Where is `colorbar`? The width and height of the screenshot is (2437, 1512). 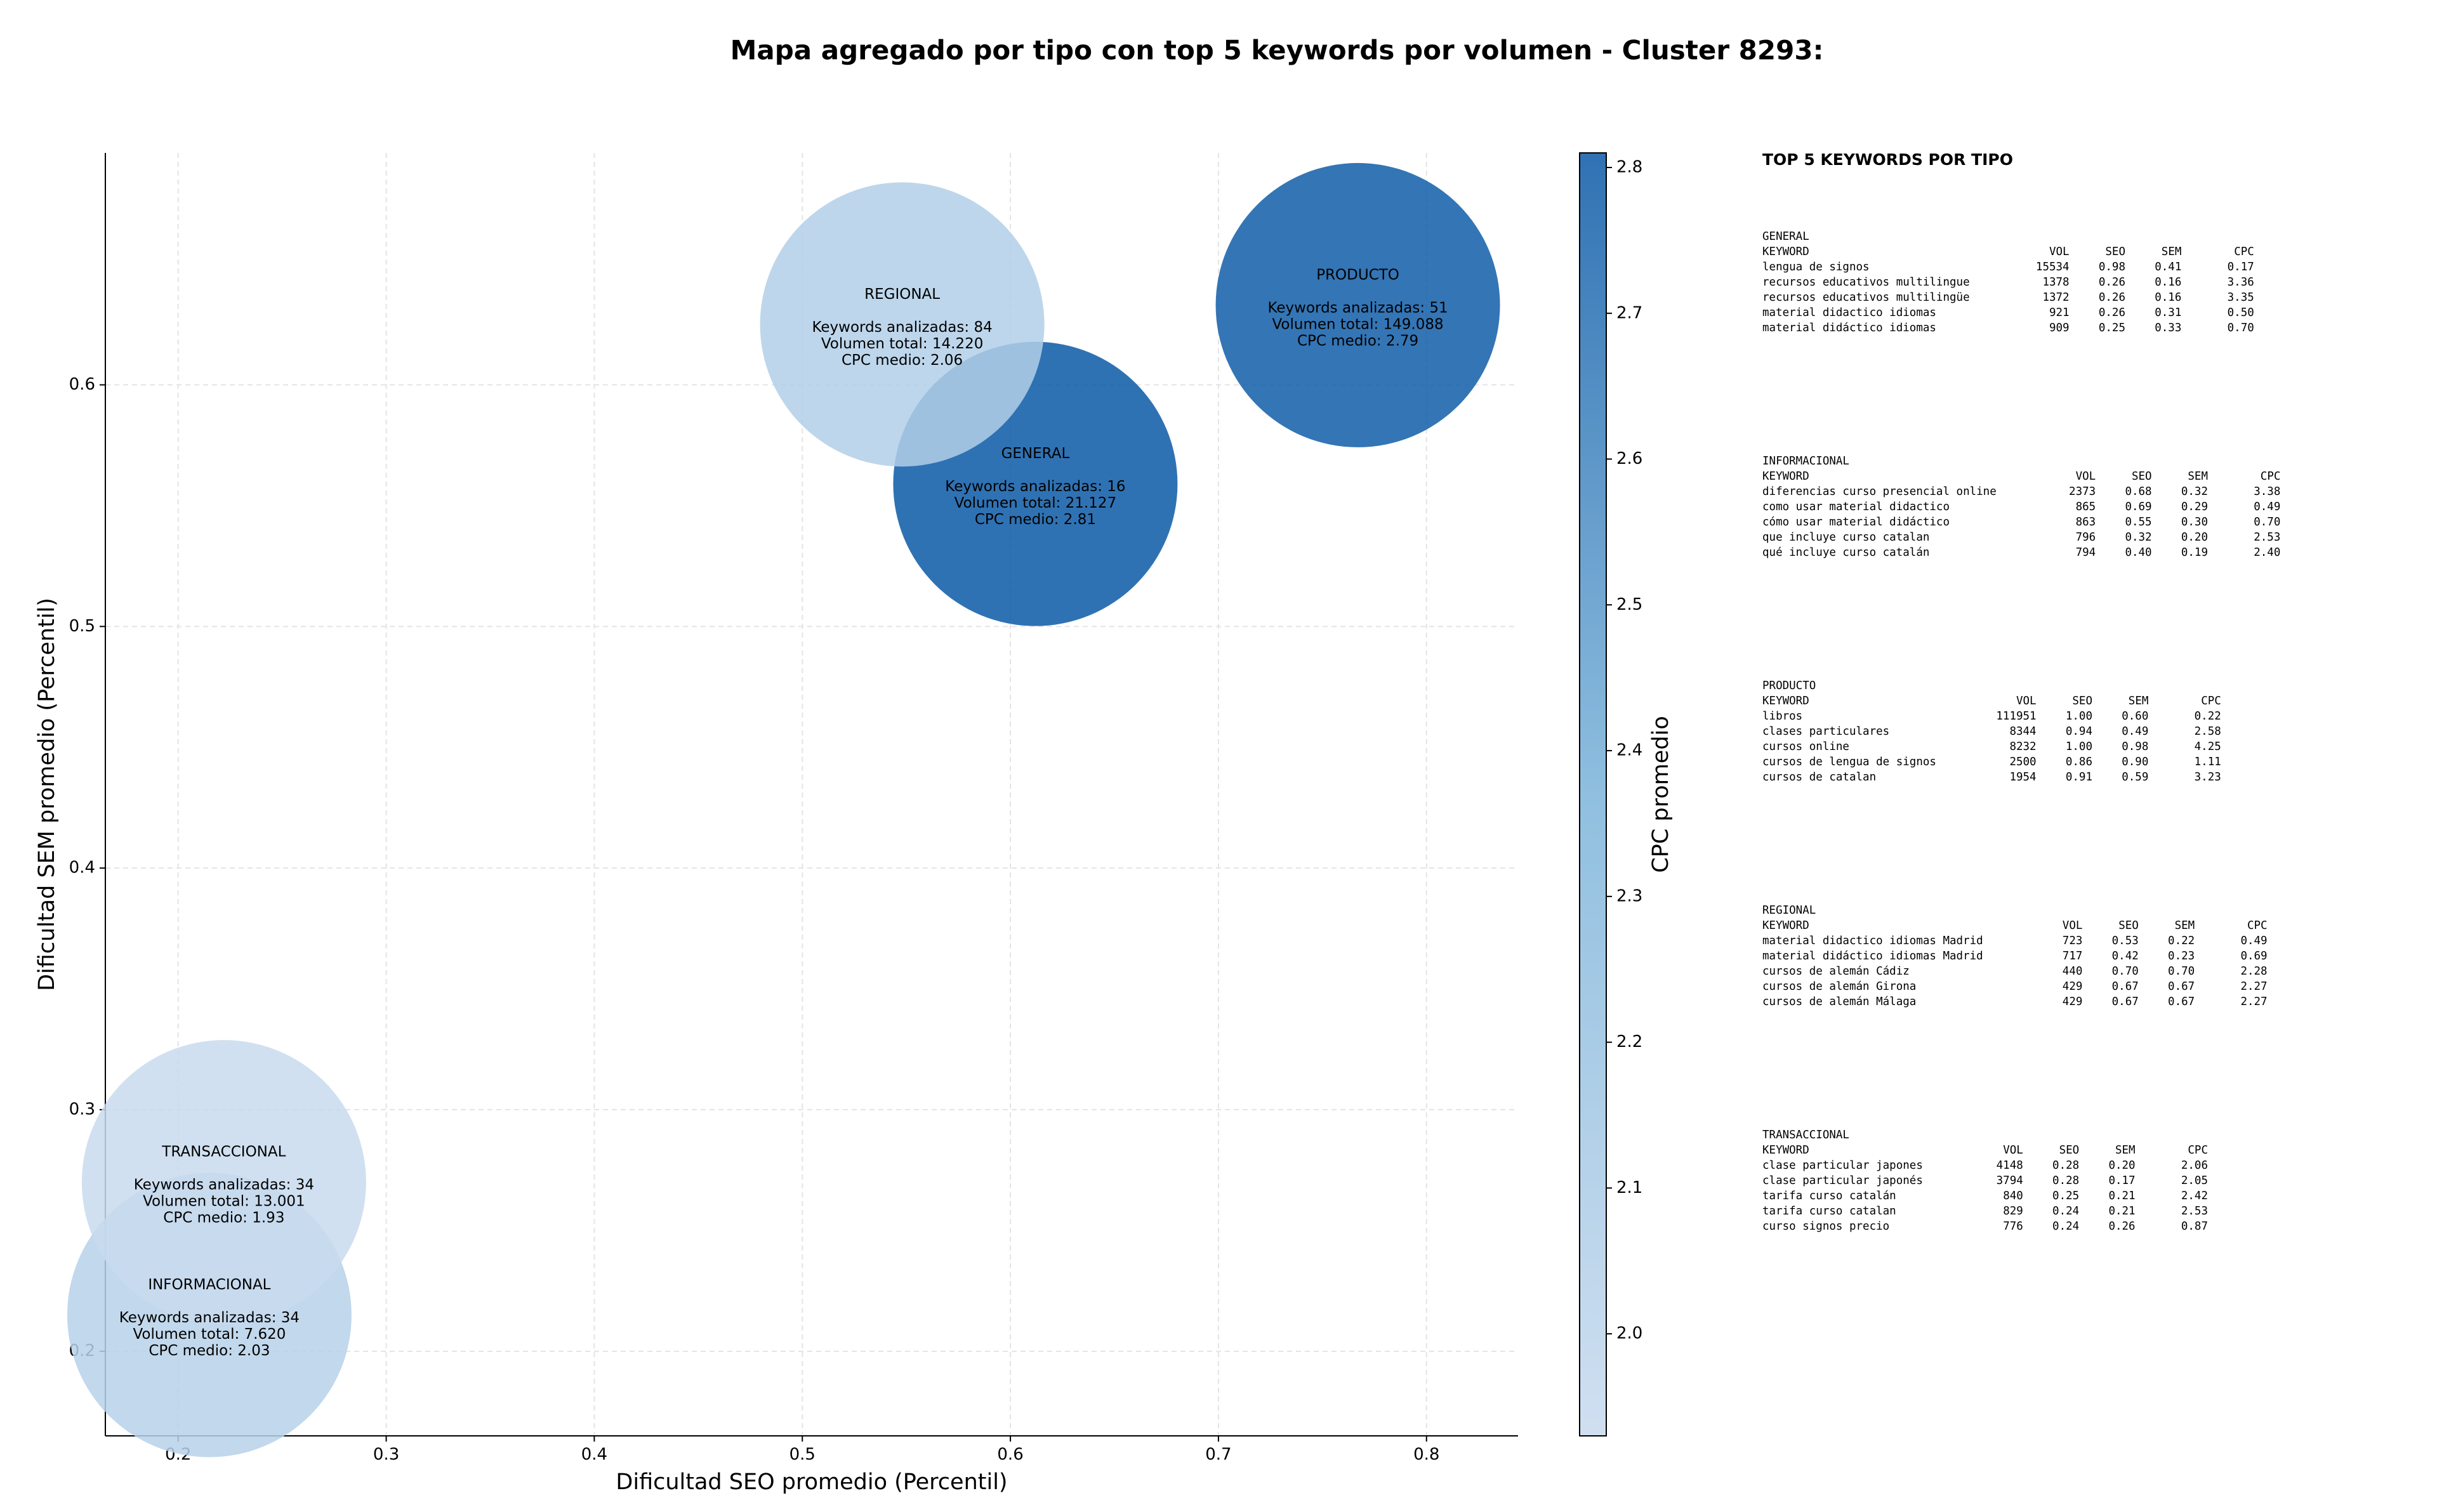
colorbar is located at coordinates (1593, 794).